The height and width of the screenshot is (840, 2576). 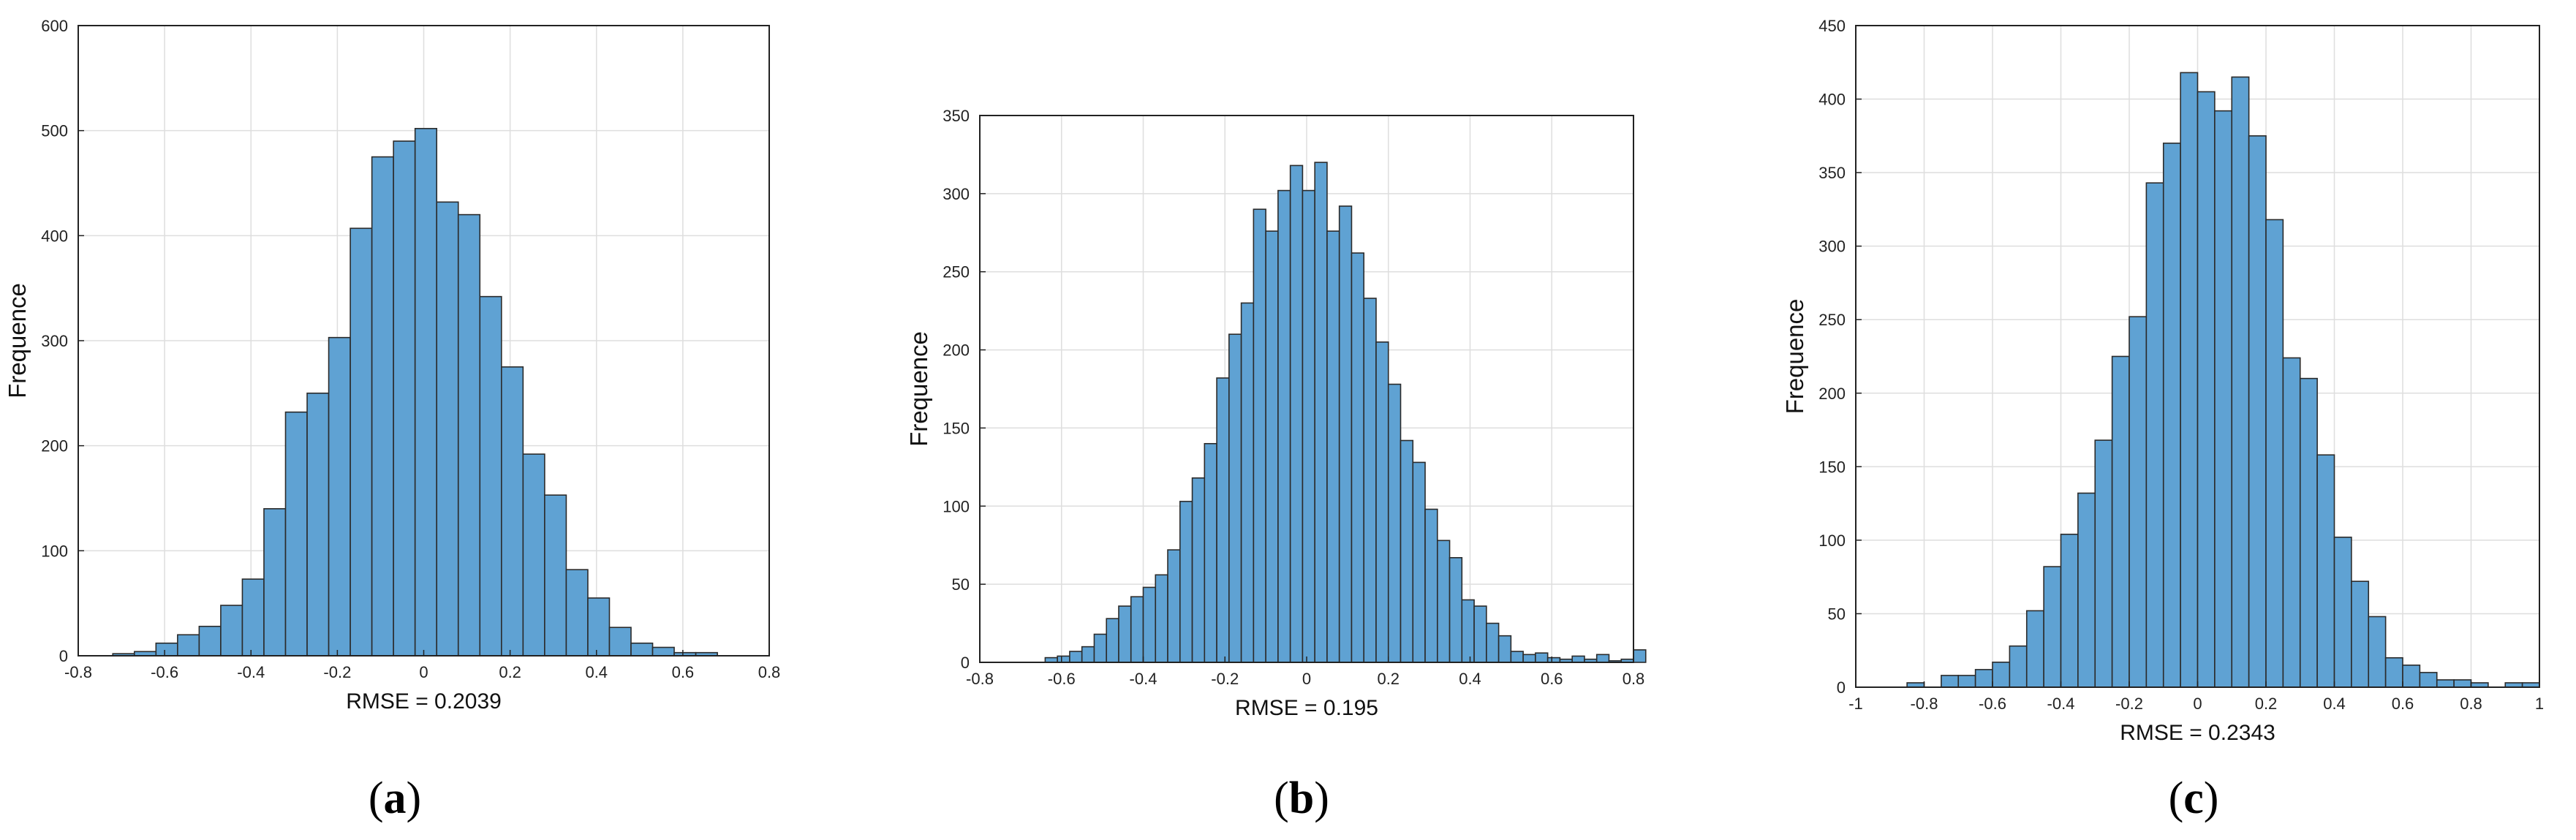 I want to click on histogram-bars-b, so click(x=1345, y=412).